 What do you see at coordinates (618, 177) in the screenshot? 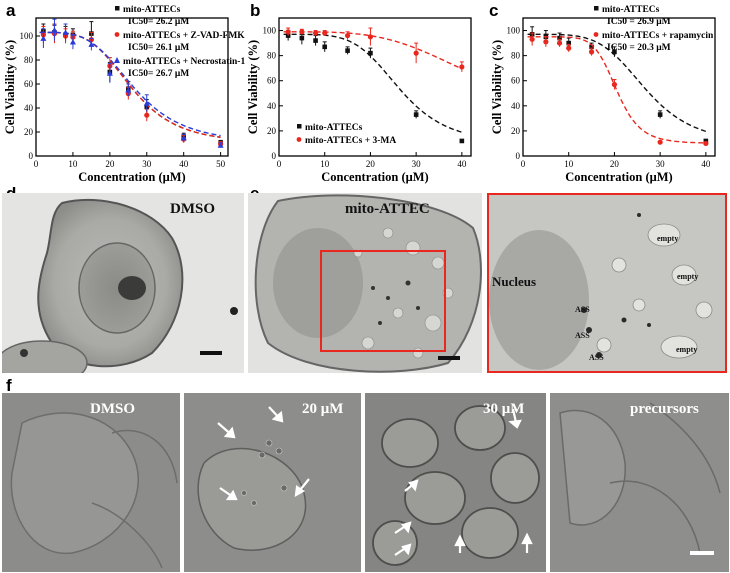
I see `x-axis-label-c: Concentration (μM)` at bounding box center [618, 177].